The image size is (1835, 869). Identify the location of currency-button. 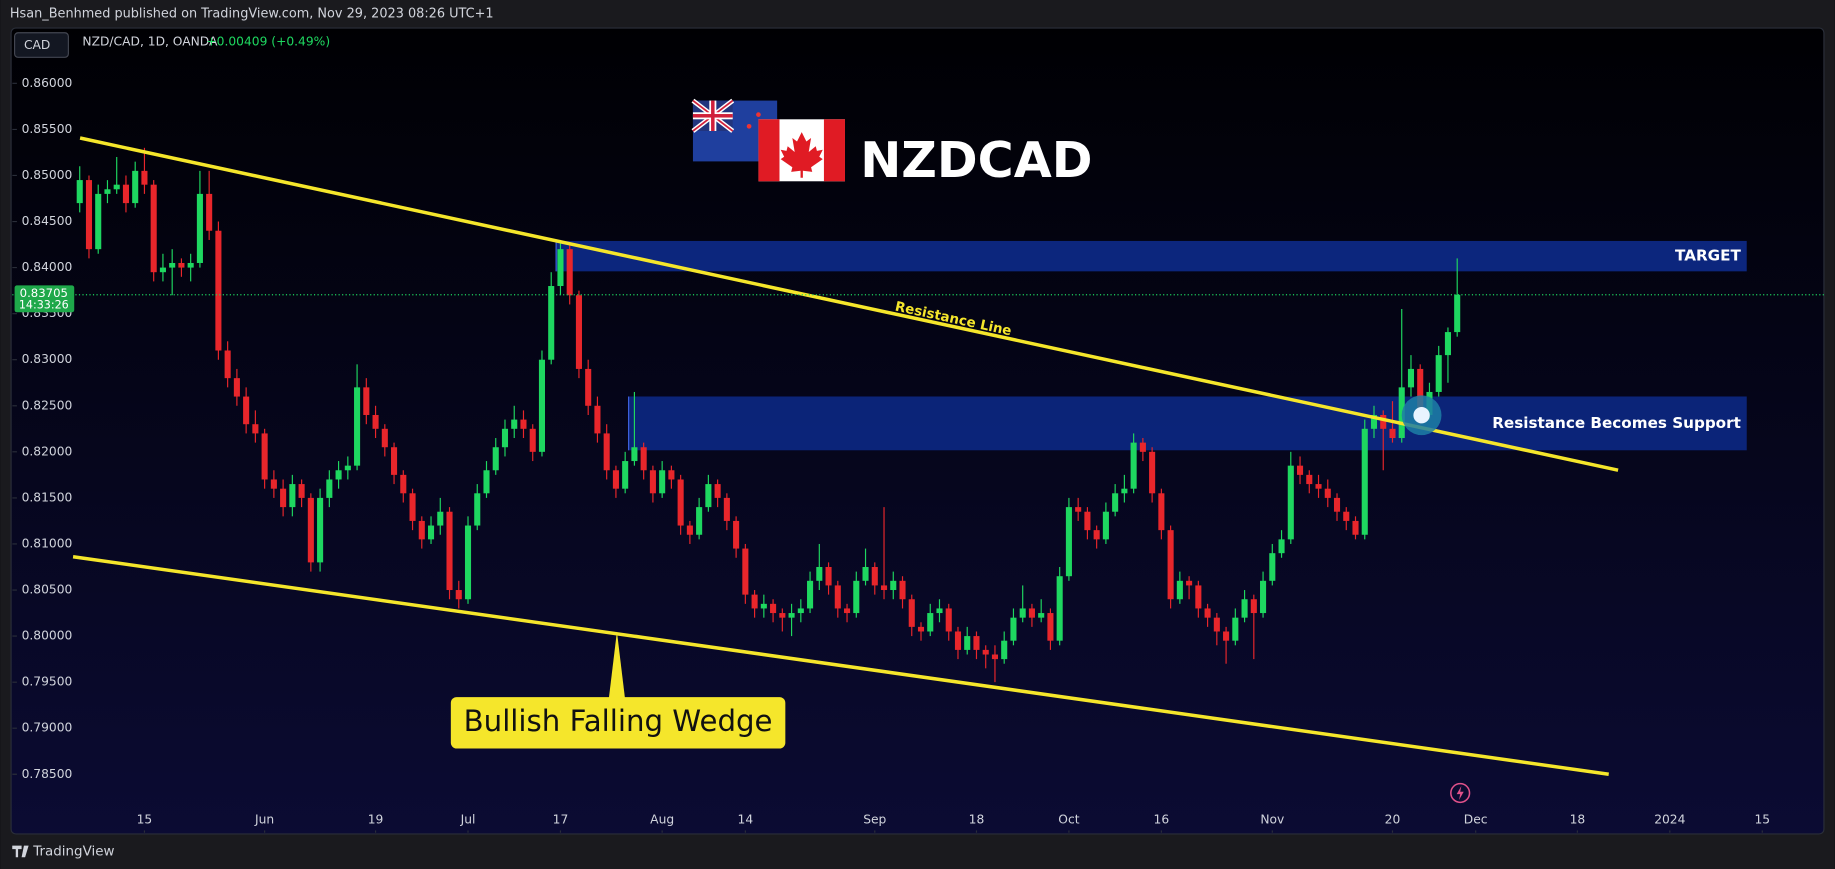
(41, 45).